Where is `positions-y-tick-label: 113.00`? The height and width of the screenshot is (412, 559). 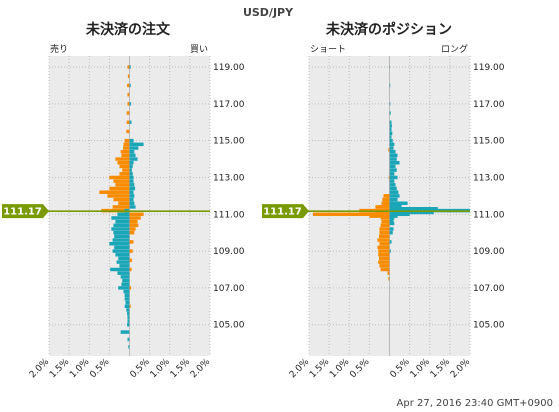 positions-y-tick-label: 113.00 is located at coordinates (489, 178).